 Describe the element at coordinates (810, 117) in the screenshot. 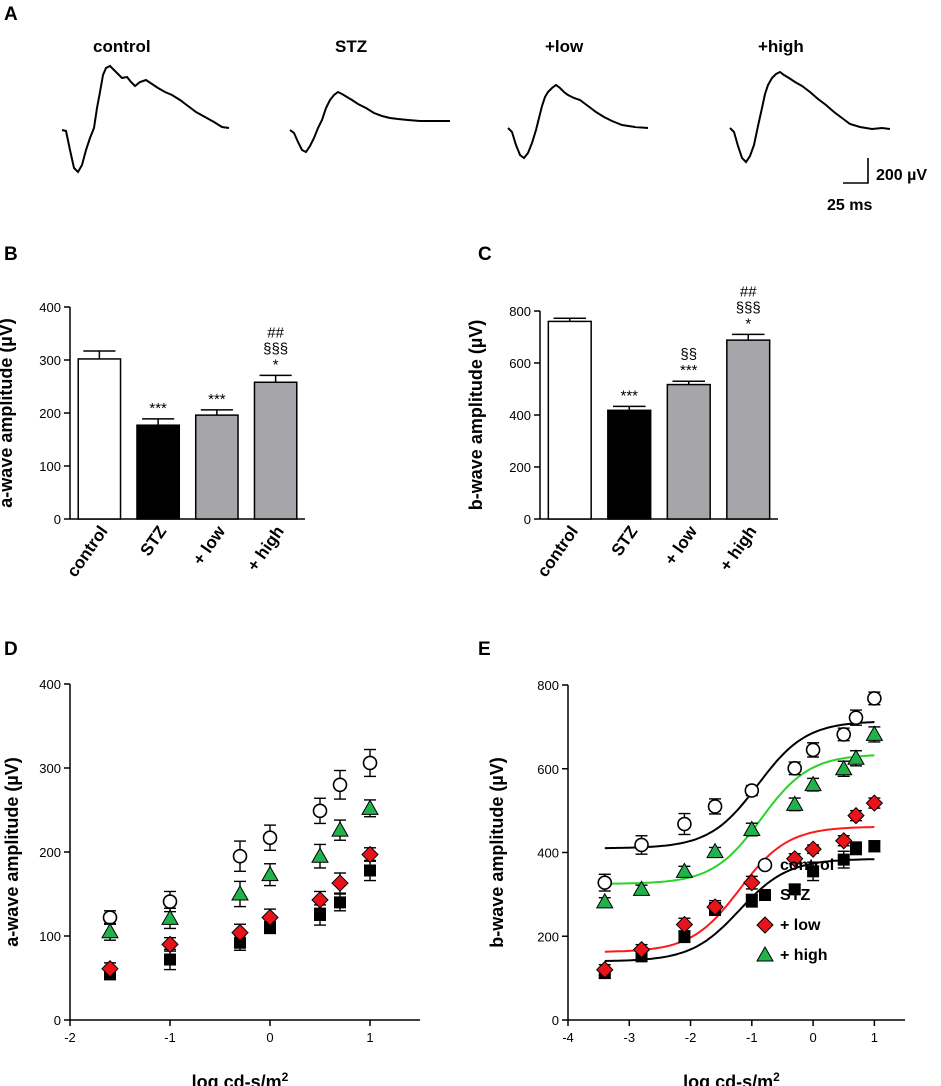

I see `erg-trace-high` at that location.